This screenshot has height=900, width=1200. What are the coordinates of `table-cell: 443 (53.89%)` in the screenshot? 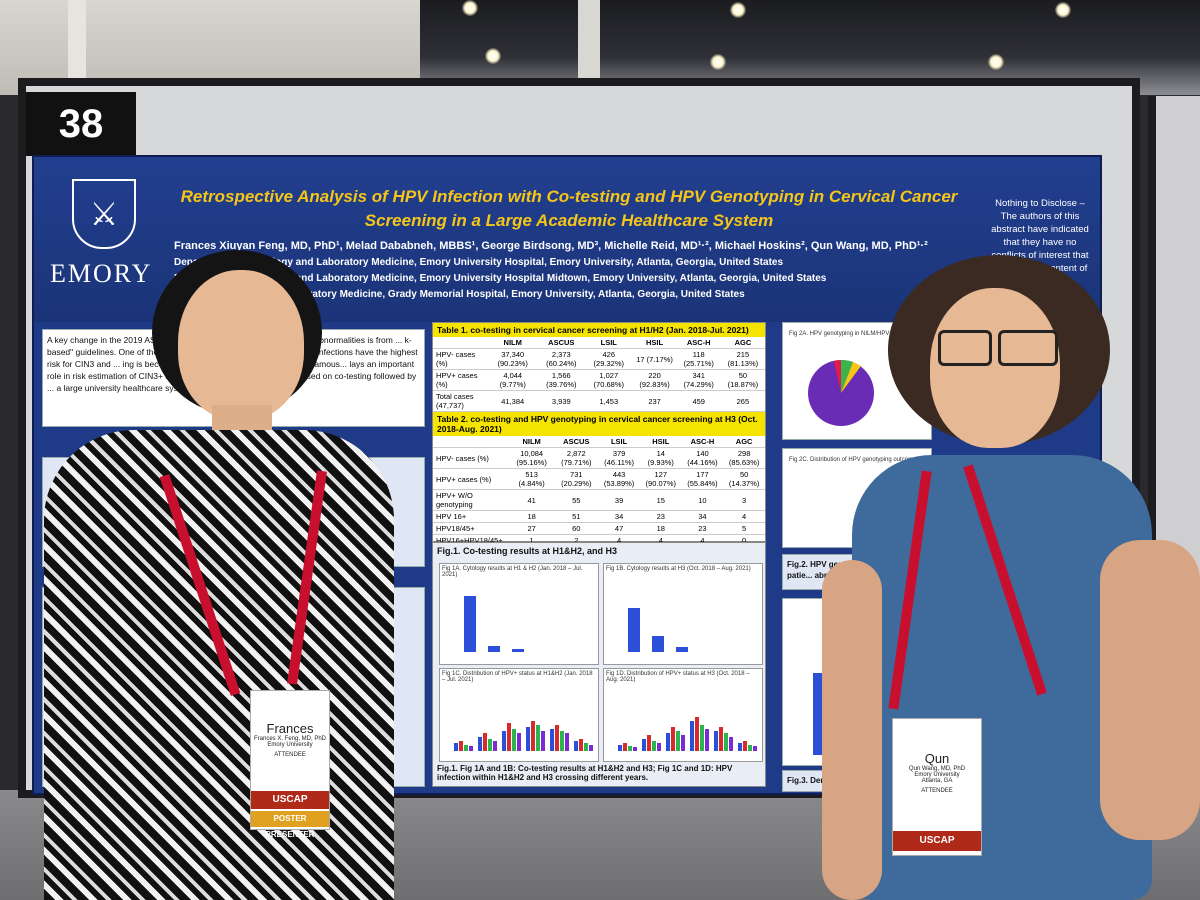 It's located at (619, 479).